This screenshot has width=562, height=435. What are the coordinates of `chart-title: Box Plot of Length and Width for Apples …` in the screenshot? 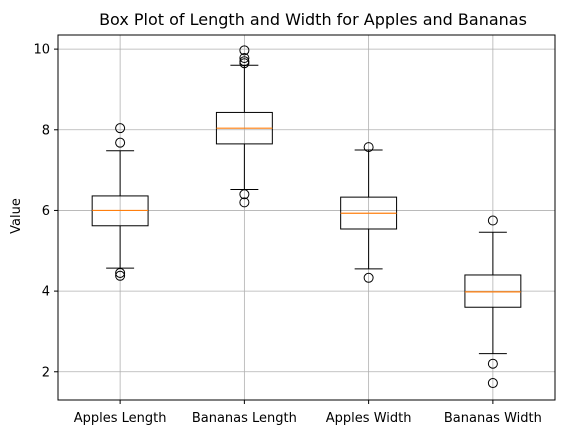 It's located at (313, 19).